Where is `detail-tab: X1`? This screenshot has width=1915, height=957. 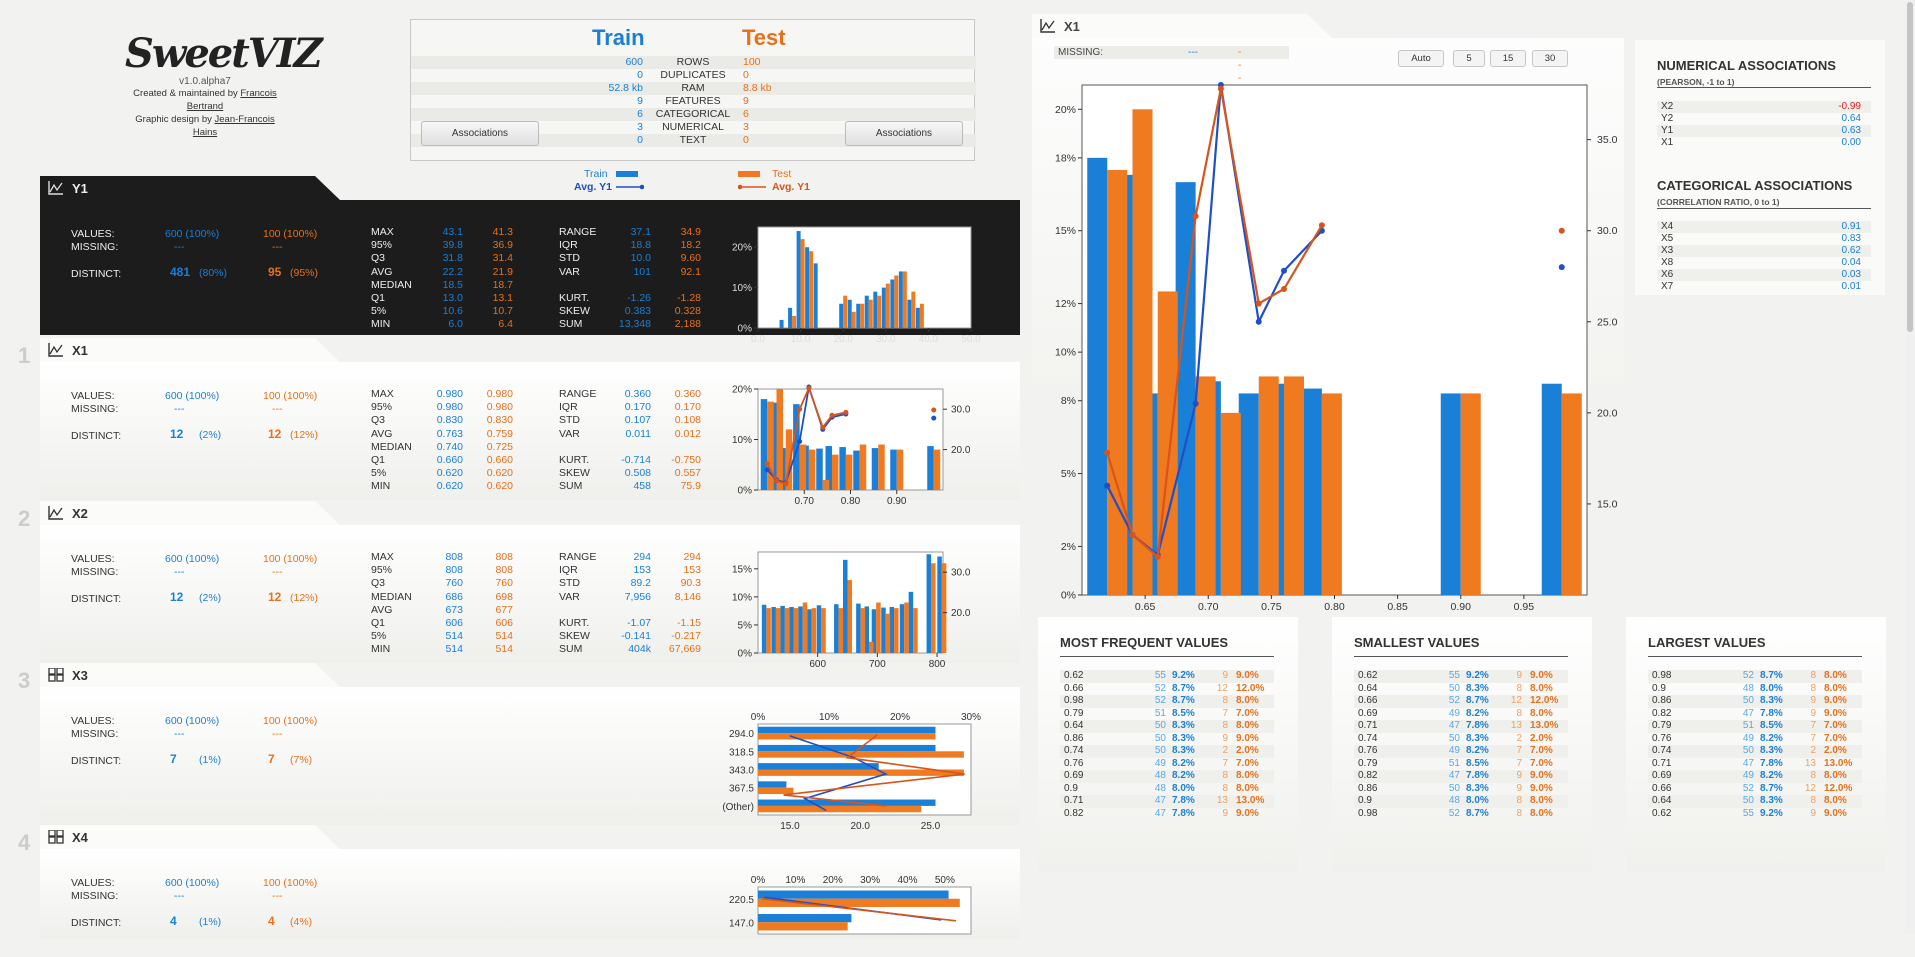 detail-tab: X1 is located at coordinates (1182, 26).